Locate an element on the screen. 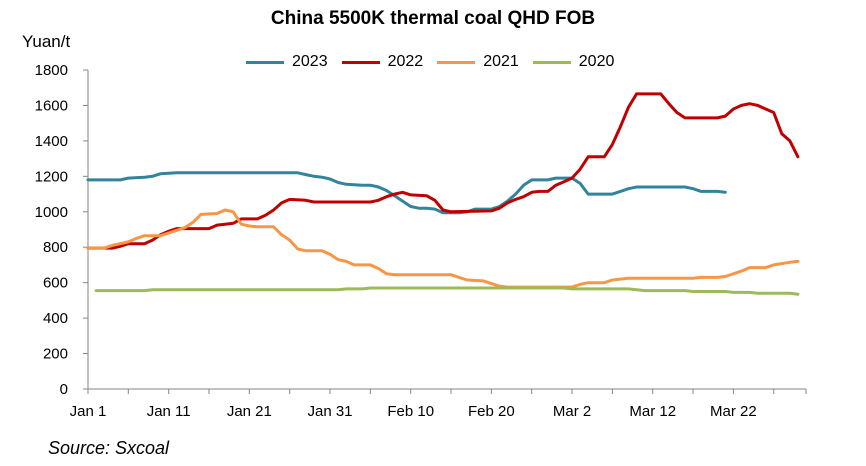  x-tick-label-1: Jan 11 is located at coordinates (169, 411).